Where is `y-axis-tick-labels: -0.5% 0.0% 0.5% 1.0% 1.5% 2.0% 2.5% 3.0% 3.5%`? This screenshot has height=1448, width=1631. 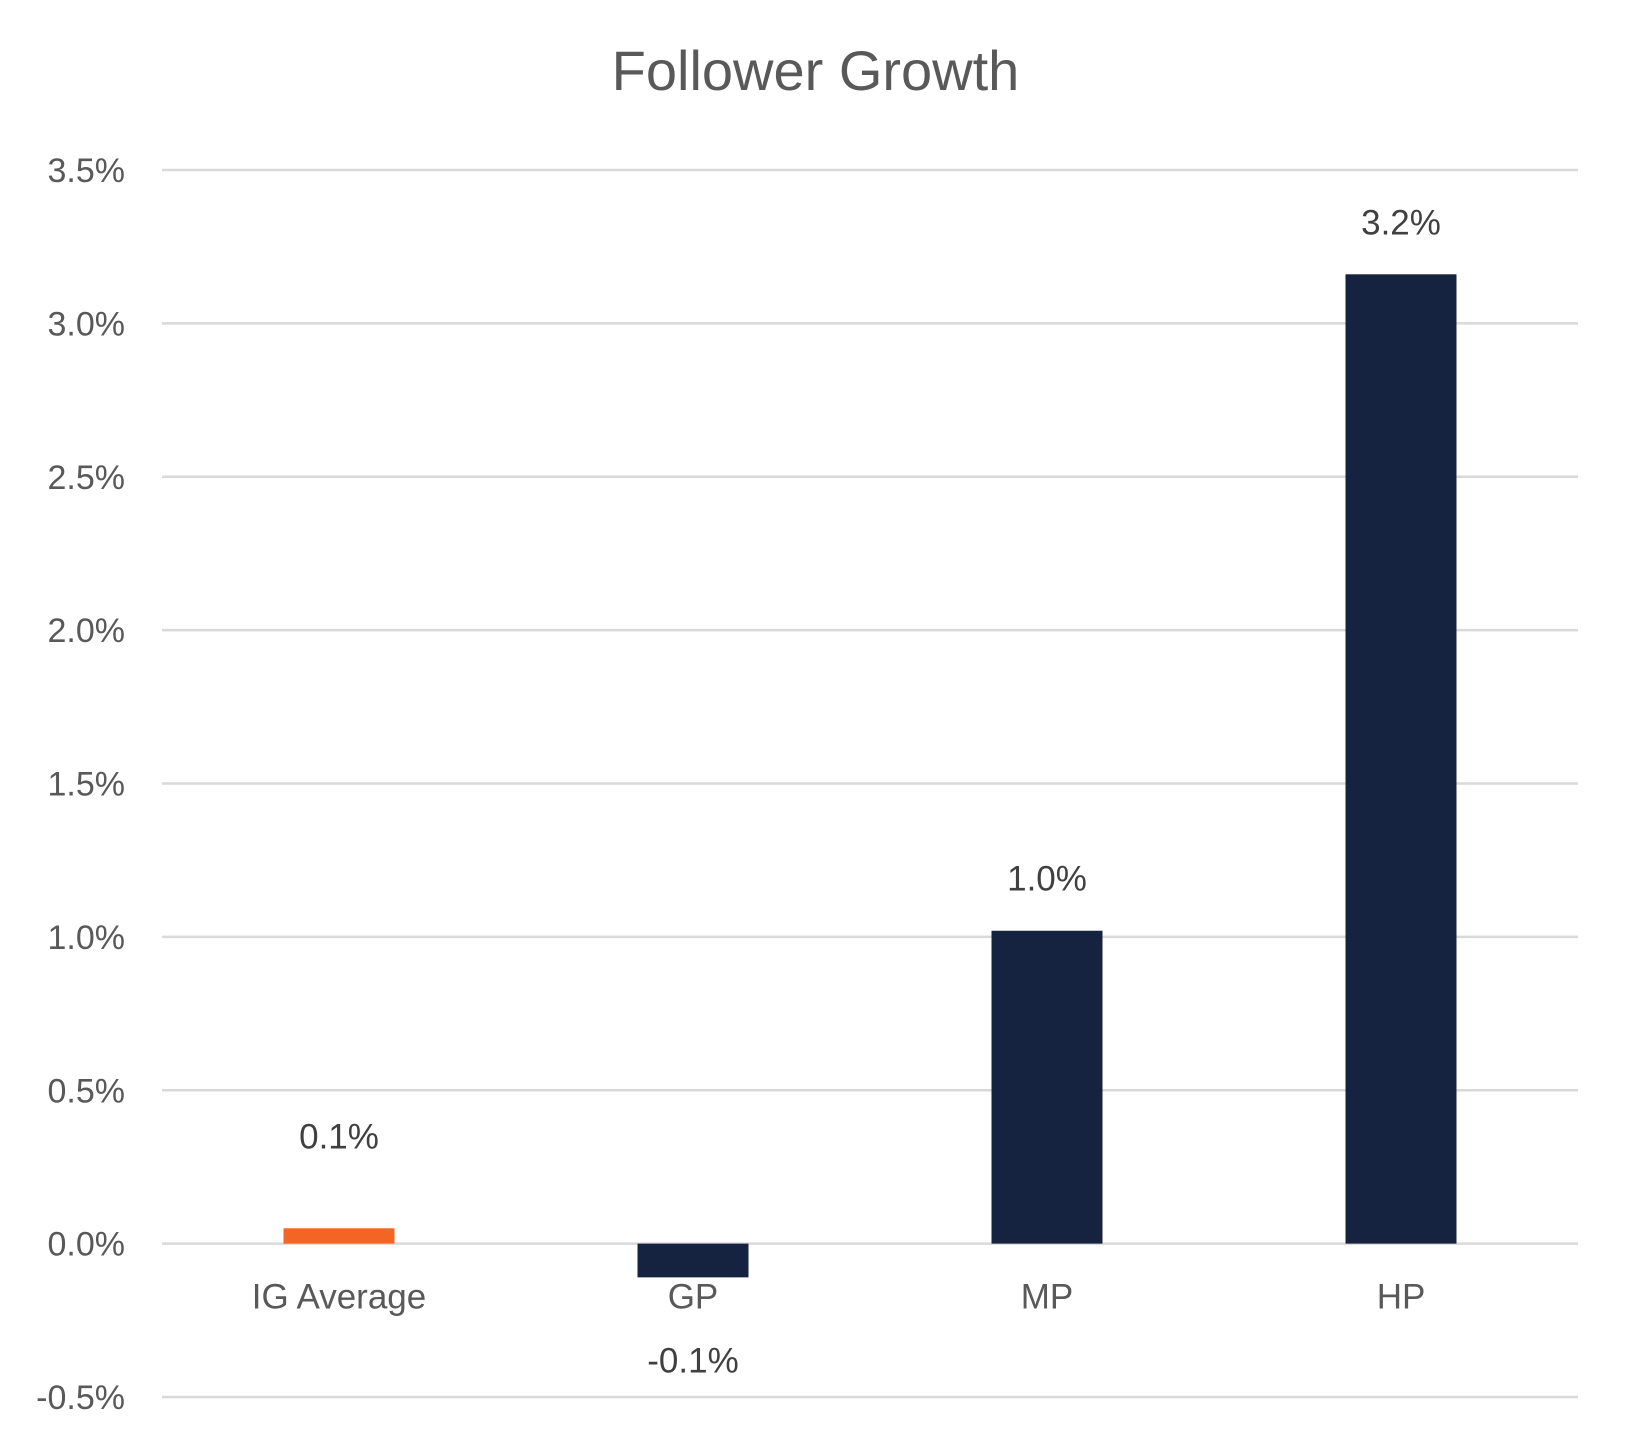 y-axis-tick-labels: -0.5% 0.0% 0.5% 1.0% 1.5% 2.0% 2.5% 3.0% 3.5% is located at coordinates (80, 784).